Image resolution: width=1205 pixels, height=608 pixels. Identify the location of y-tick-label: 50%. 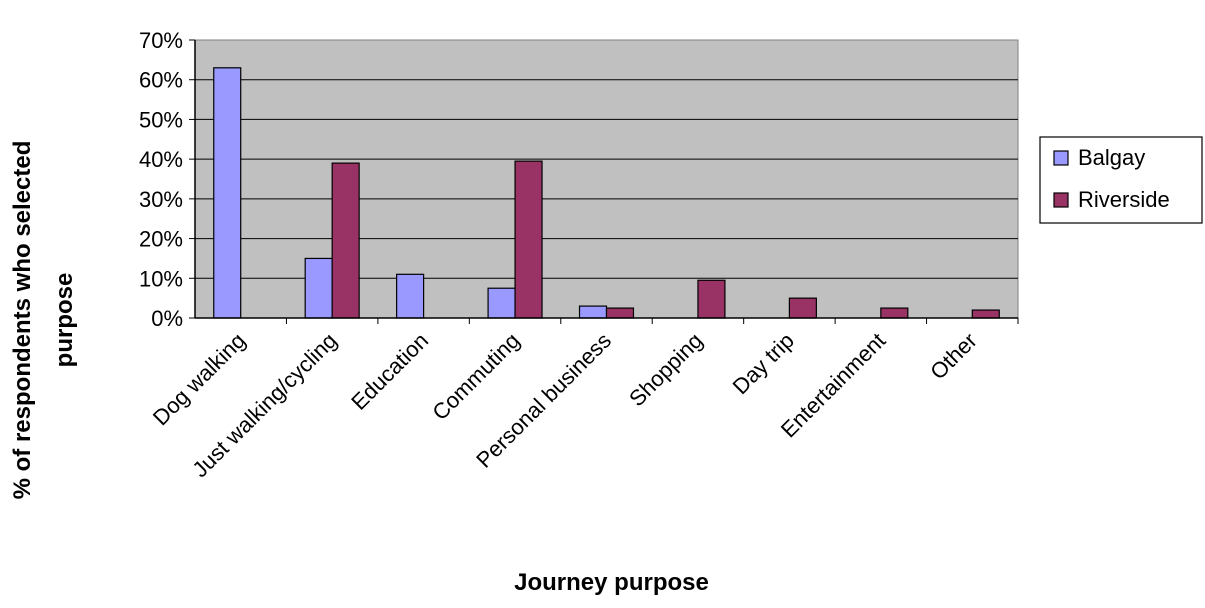
(161, 119).